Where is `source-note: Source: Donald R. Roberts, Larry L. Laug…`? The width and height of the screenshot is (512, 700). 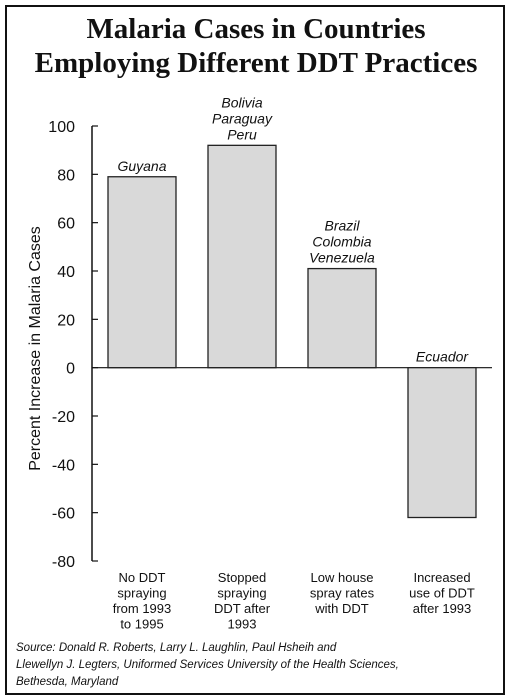
source-note: Source: Donald R. Roberts, Larry L. Laug… is located at coordinates (256, 665).